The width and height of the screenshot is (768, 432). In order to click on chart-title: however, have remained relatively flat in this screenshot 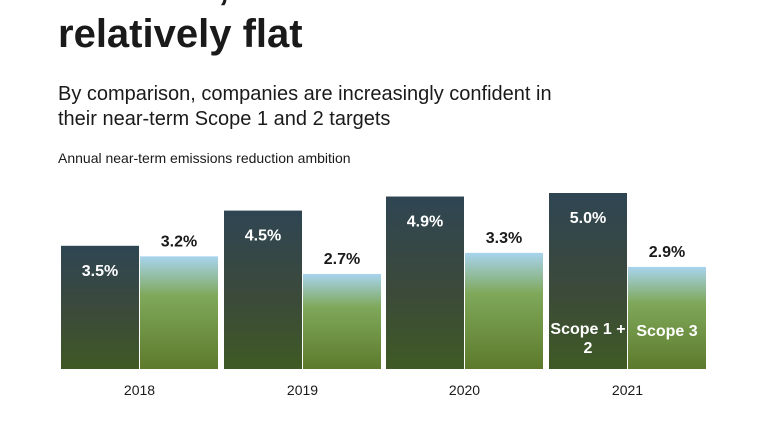, I will do `click(289, 28)`.